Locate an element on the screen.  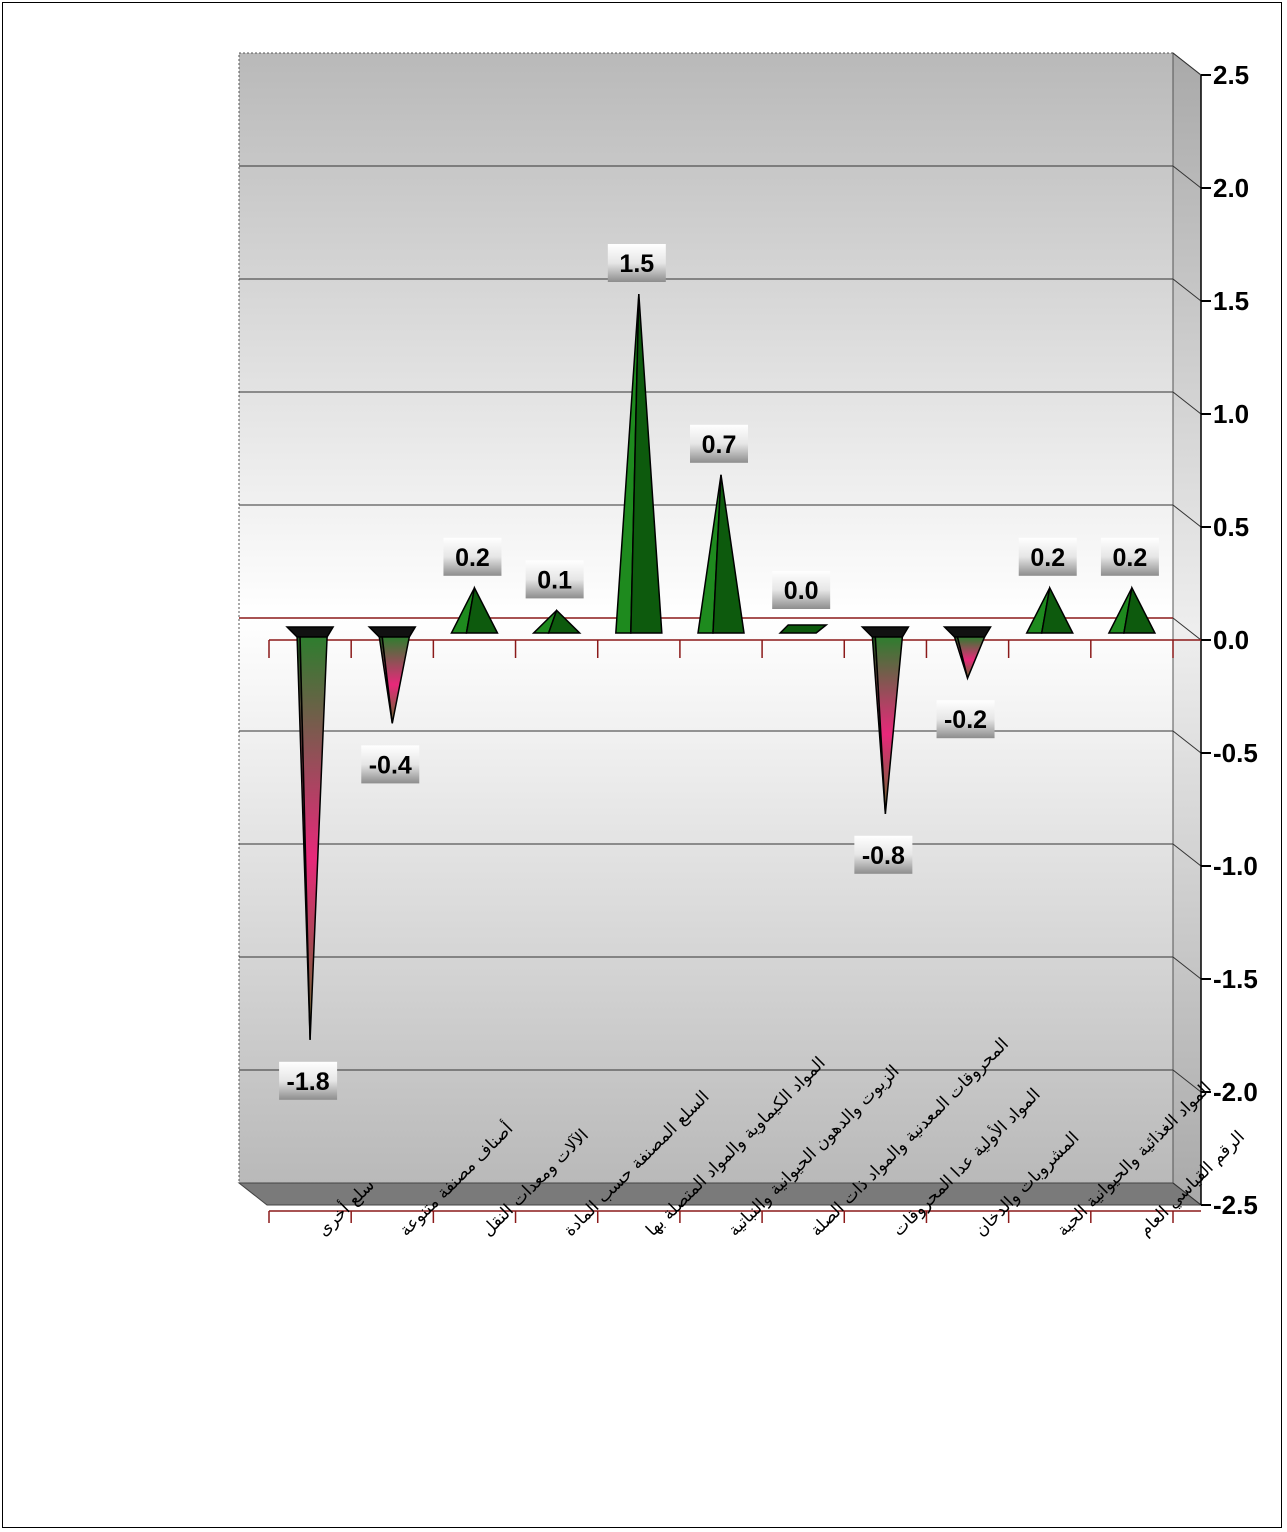
y-tick-label: -2.5 is located at coordinates (1235, 1205).